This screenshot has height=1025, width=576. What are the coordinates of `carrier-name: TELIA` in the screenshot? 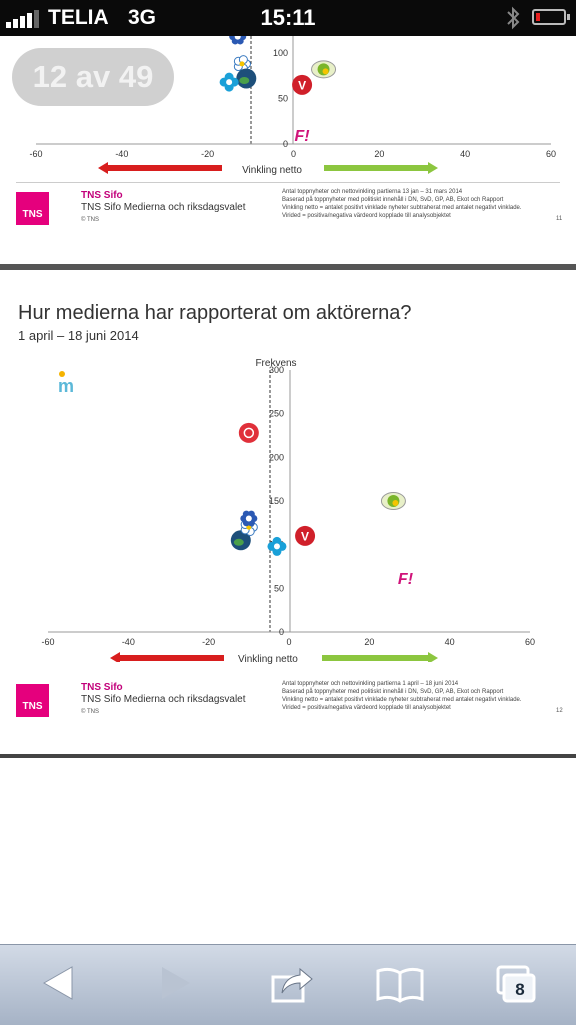 It's located at (78, 17).